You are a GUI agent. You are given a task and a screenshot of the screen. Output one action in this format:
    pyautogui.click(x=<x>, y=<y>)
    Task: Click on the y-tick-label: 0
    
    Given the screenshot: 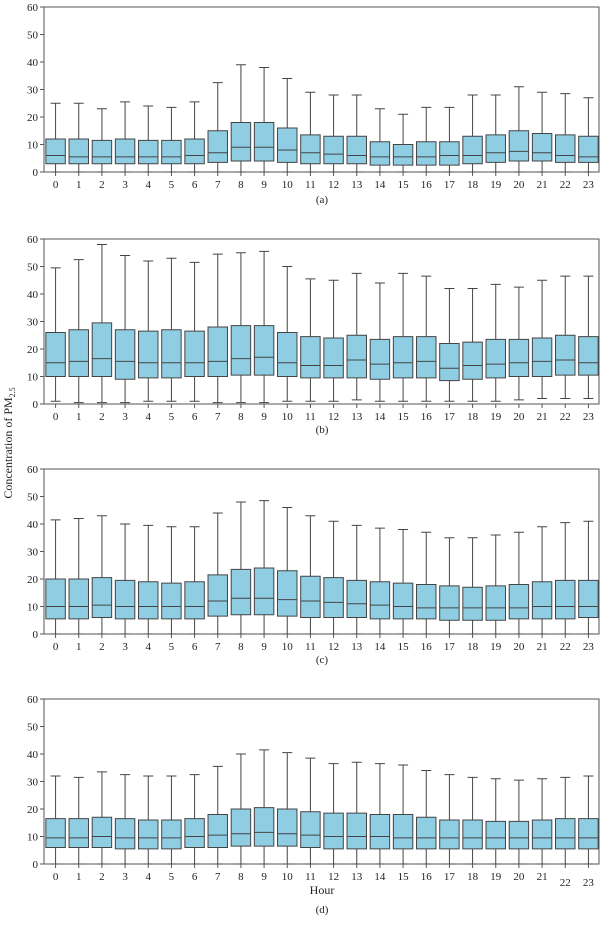 What is the action you would take?
    pyautogui.click(x=36, y=405)
    